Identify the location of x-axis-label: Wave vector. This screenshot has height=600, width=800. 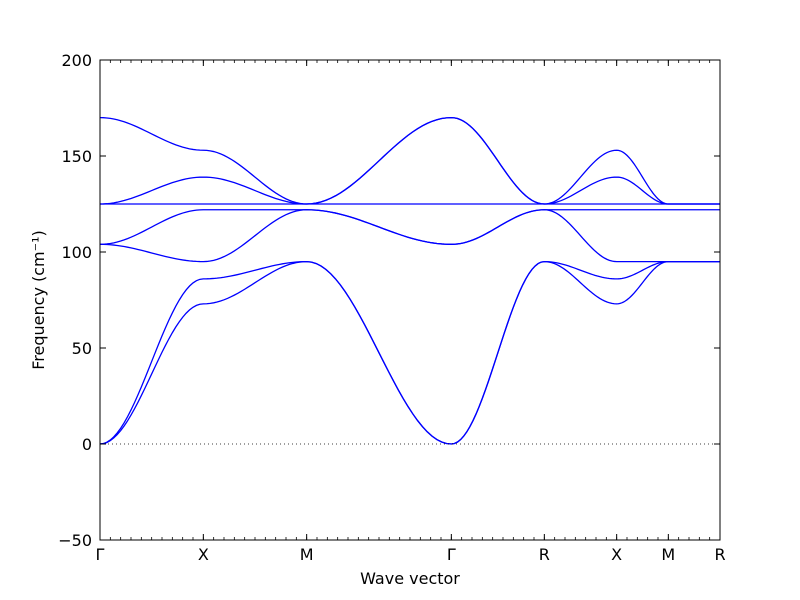
(410, 578).